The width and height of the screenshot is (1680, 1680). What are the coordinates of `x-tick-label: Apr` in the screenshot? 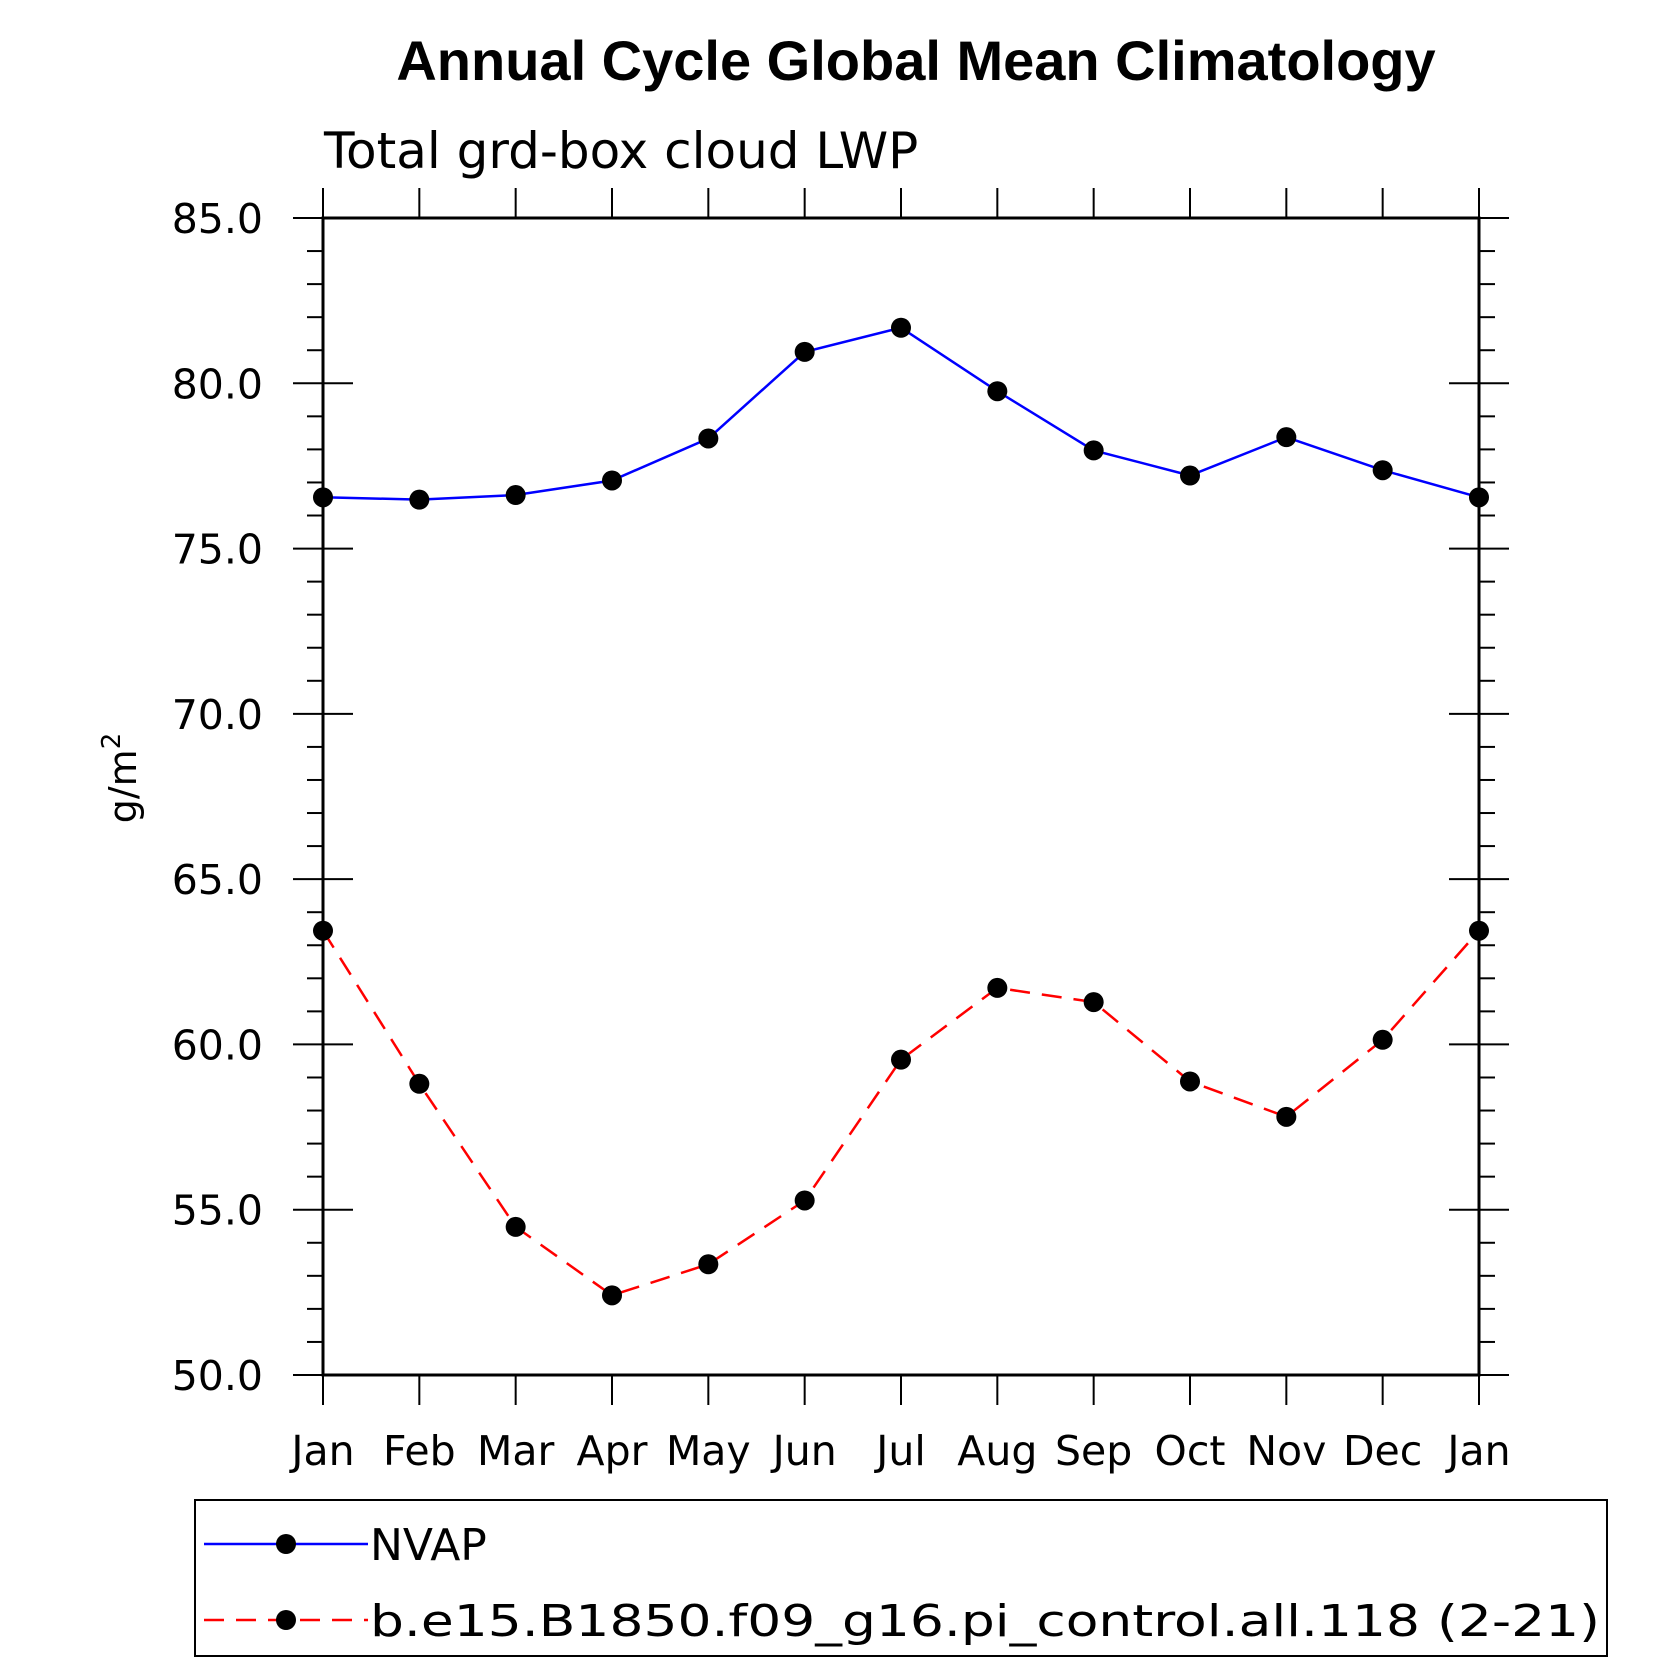 It's located at (612, 1451).